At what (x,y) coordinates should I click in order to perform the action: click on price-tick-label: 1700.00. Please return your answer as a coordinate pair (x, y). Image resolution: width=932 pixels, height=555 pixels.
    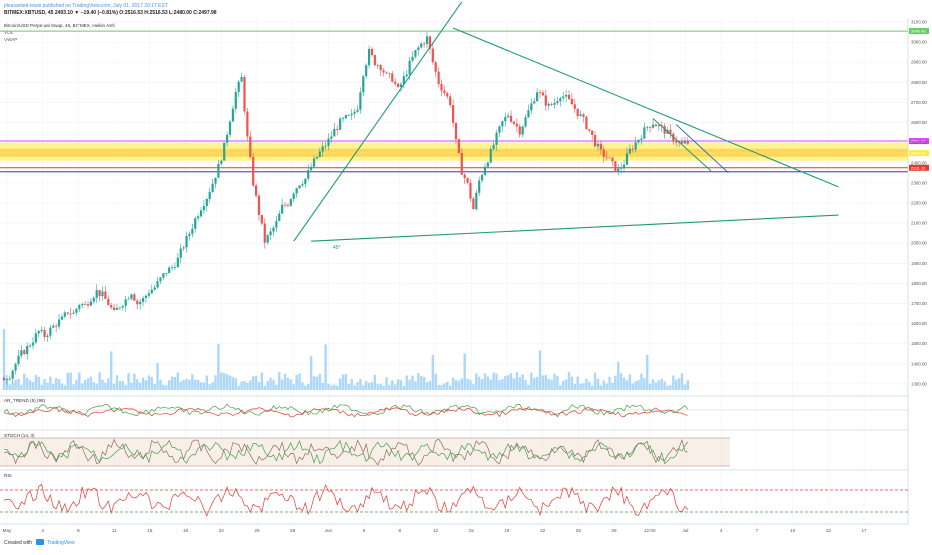
    Looking at the image, I should click on (919, 303).